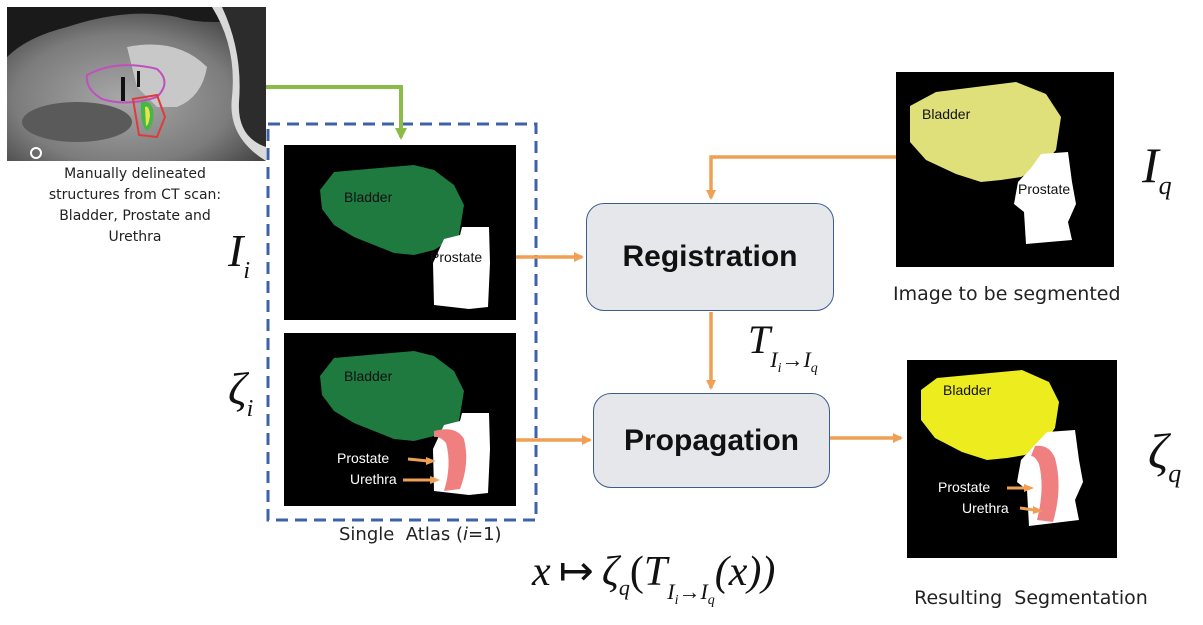 Image resolution: width=1203 pixels, height=625 pixels. What do you see at coordinates (610, 572) in the screenshot?
I see `formula-zeta: ζ` at bounding box center [610, 572].